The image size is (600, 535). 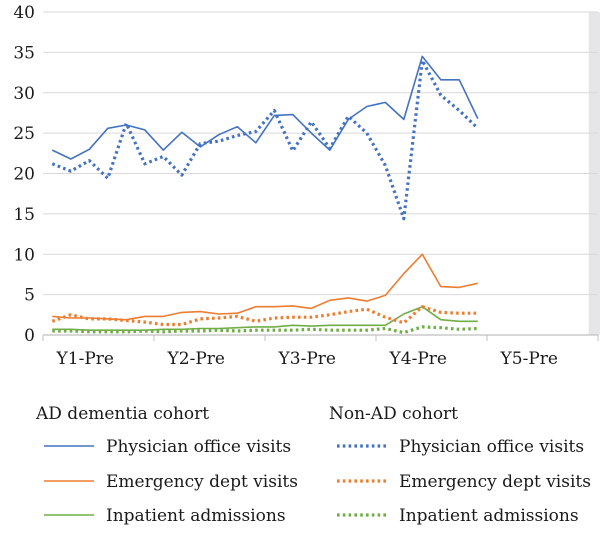 What do you see at coordinates (85, 359) in the screenshot?
I see `x-tick-label: Y1-Pre` at bounding box center [85, 359].